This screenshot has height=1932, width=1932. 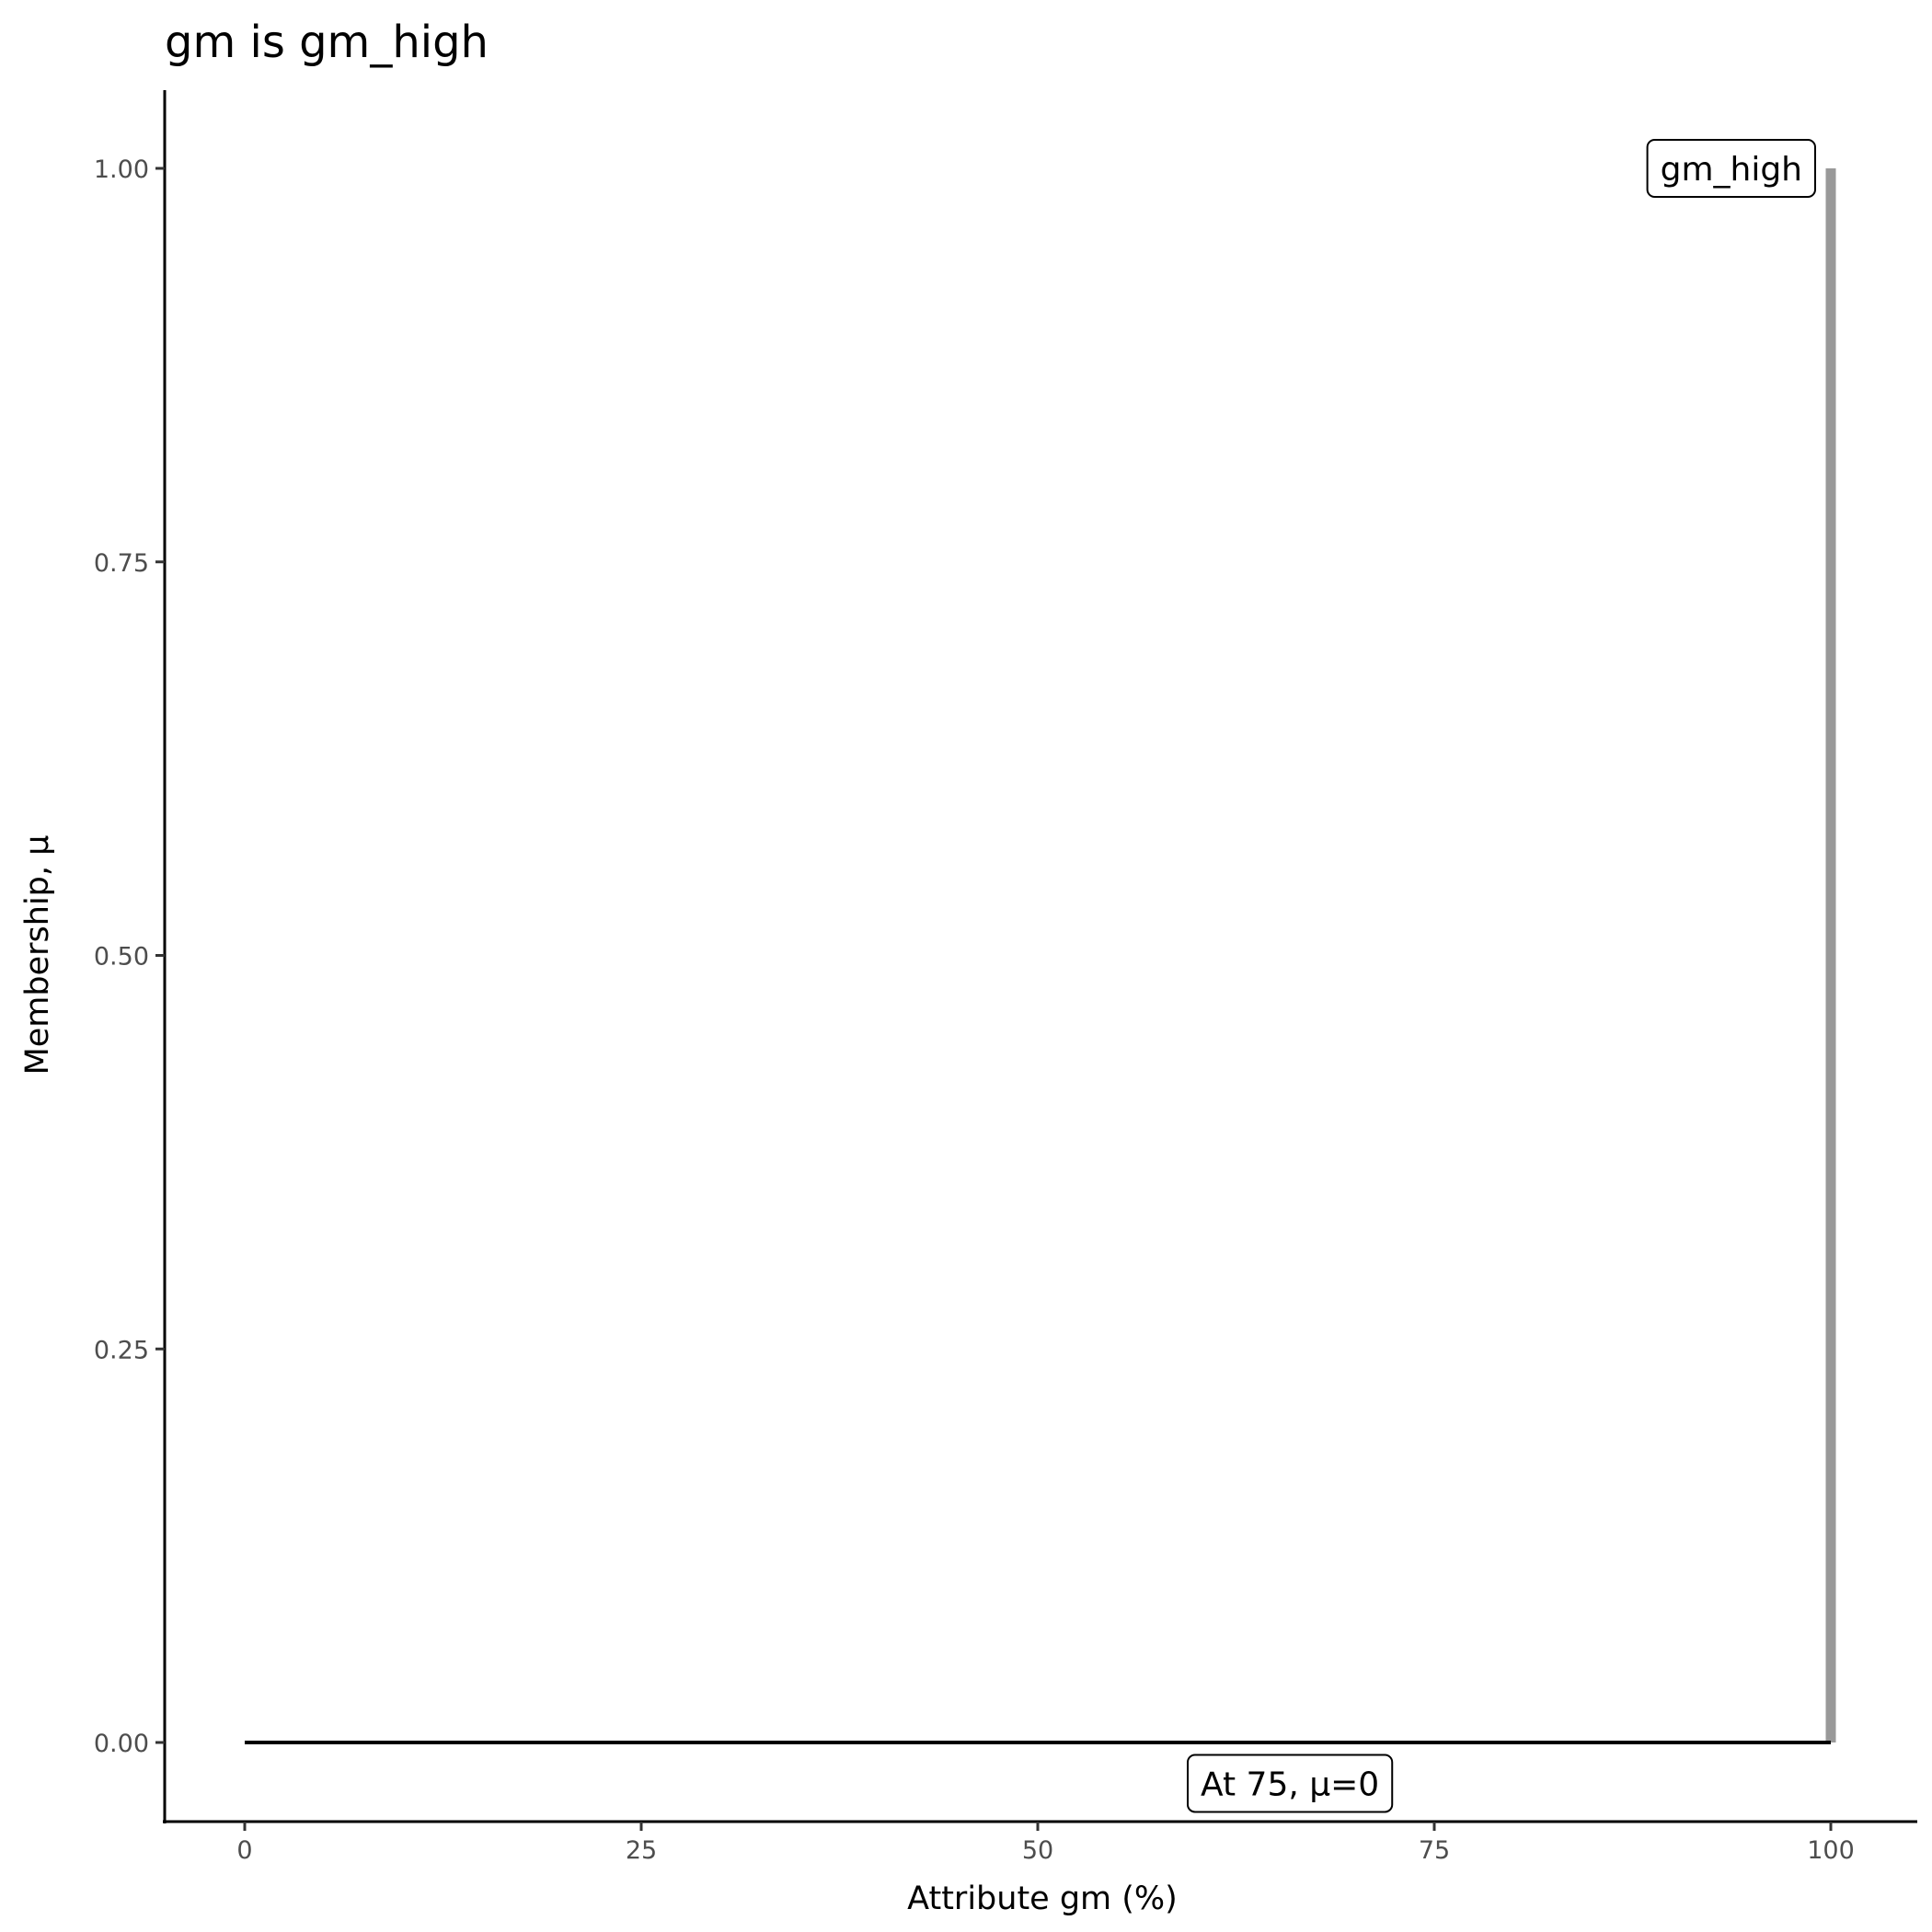 I want to click on x-tick-label: 50, so click(x=1037, y=1850).